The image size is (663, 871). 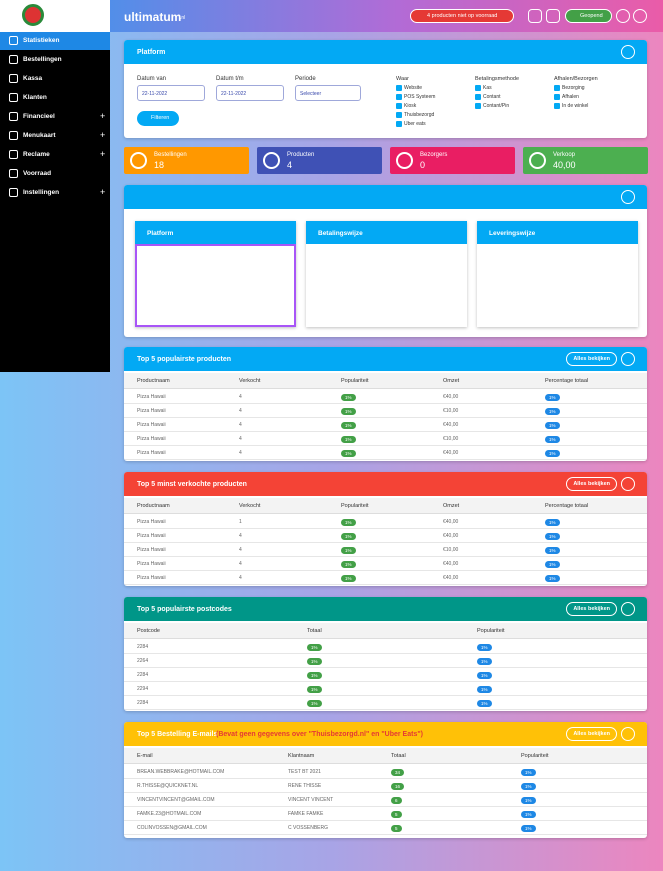 What do you see at coordinates (305, 79) in the screenshot?
I see `field-label: Periode` at bounding box center [305, 79].